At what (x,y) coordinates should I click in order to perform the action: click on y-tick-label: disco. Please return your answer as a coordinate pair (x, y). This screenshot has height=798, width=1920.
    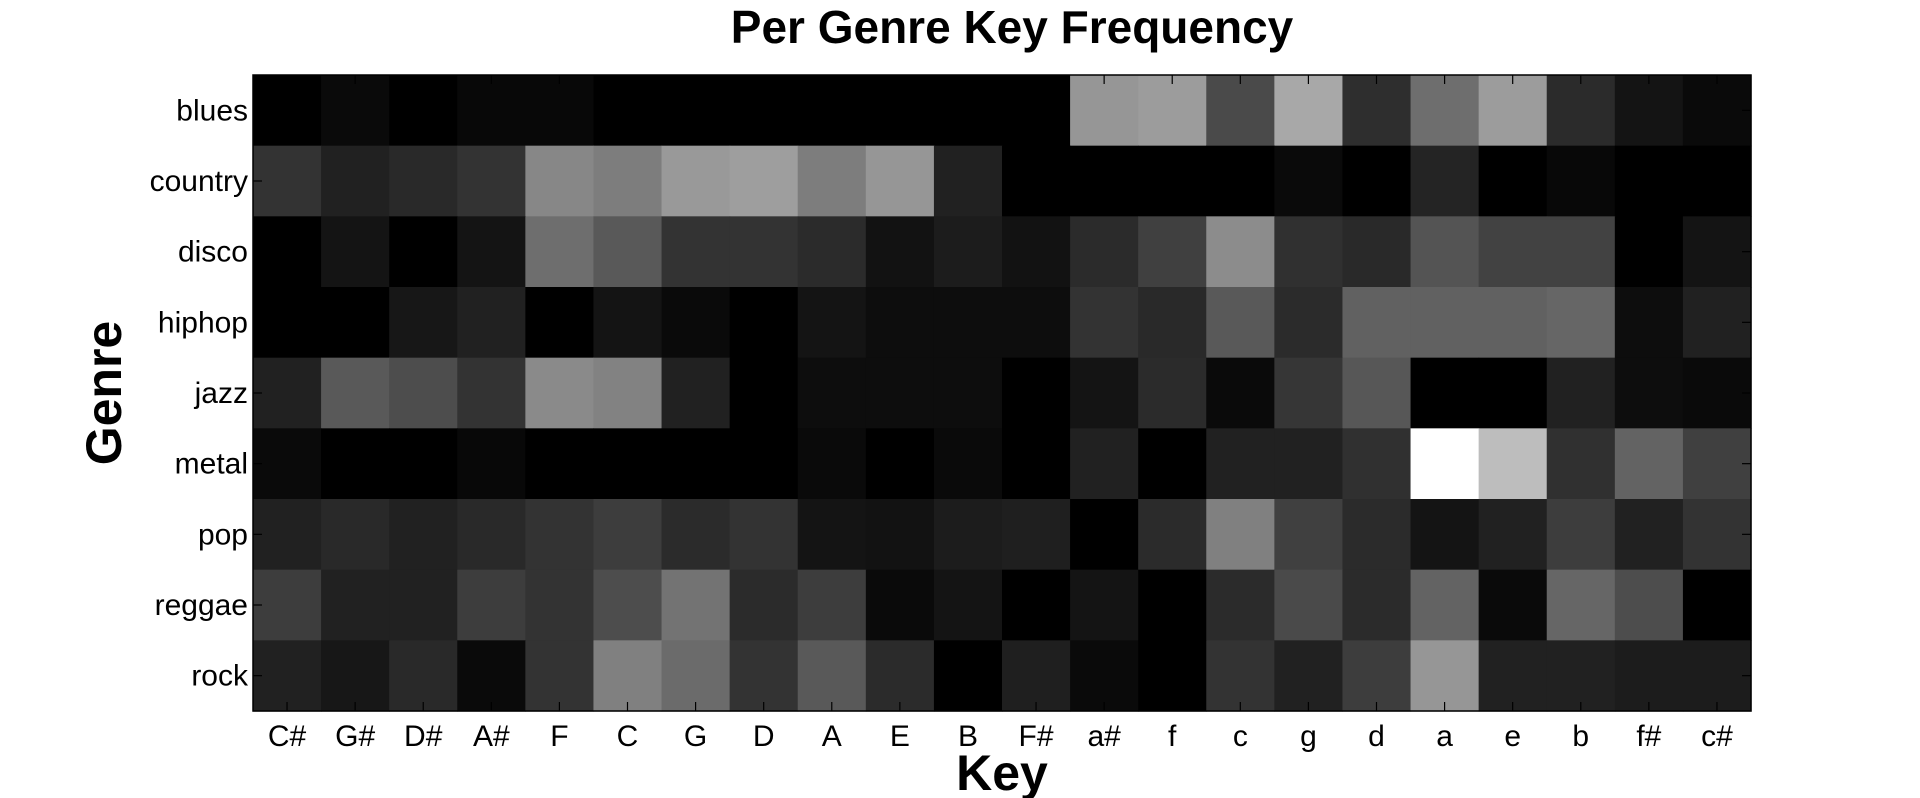
    Looking at the image, I should click on (213, 252).